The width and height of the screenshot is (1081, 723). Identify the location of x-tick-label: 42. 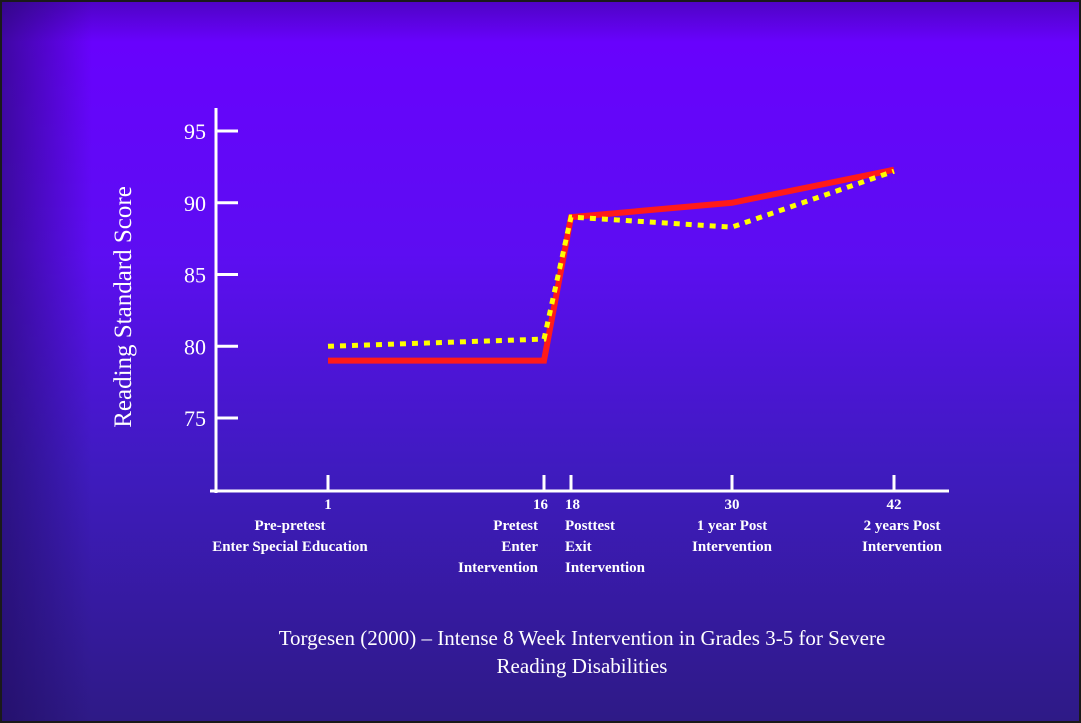
(894, 505).